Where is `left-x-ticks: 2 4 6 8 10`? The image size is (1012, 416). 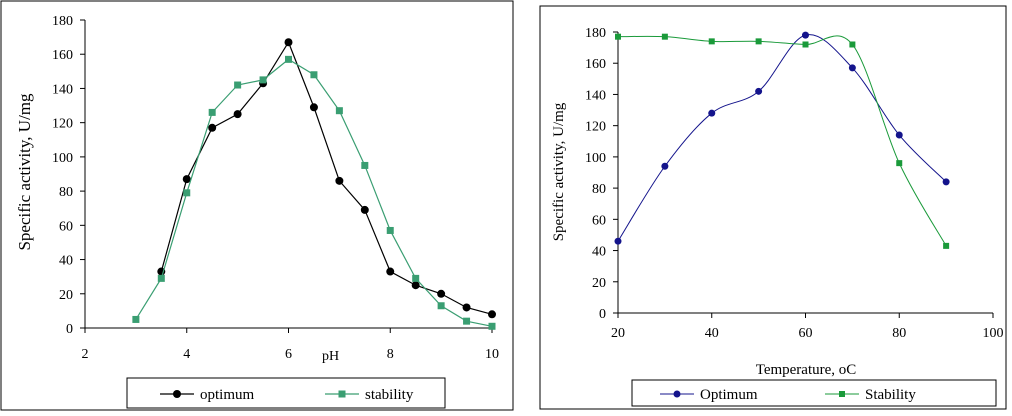
left-x-ticks: 2 4 6 8 10 is located at coordinates (290, 345).